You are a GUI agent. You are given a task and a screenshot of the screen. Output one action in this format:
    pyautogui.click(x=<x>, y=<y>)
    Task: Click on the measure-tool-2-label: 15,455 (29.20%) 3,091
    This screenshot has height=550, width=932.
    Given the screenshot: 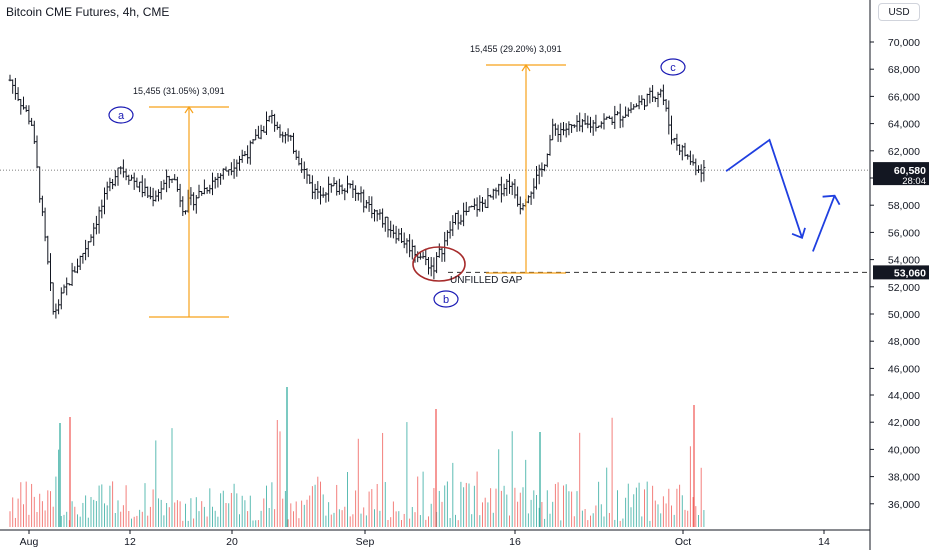 What is the action you would take?
    pyautogui.click(x=516, y=49)
    